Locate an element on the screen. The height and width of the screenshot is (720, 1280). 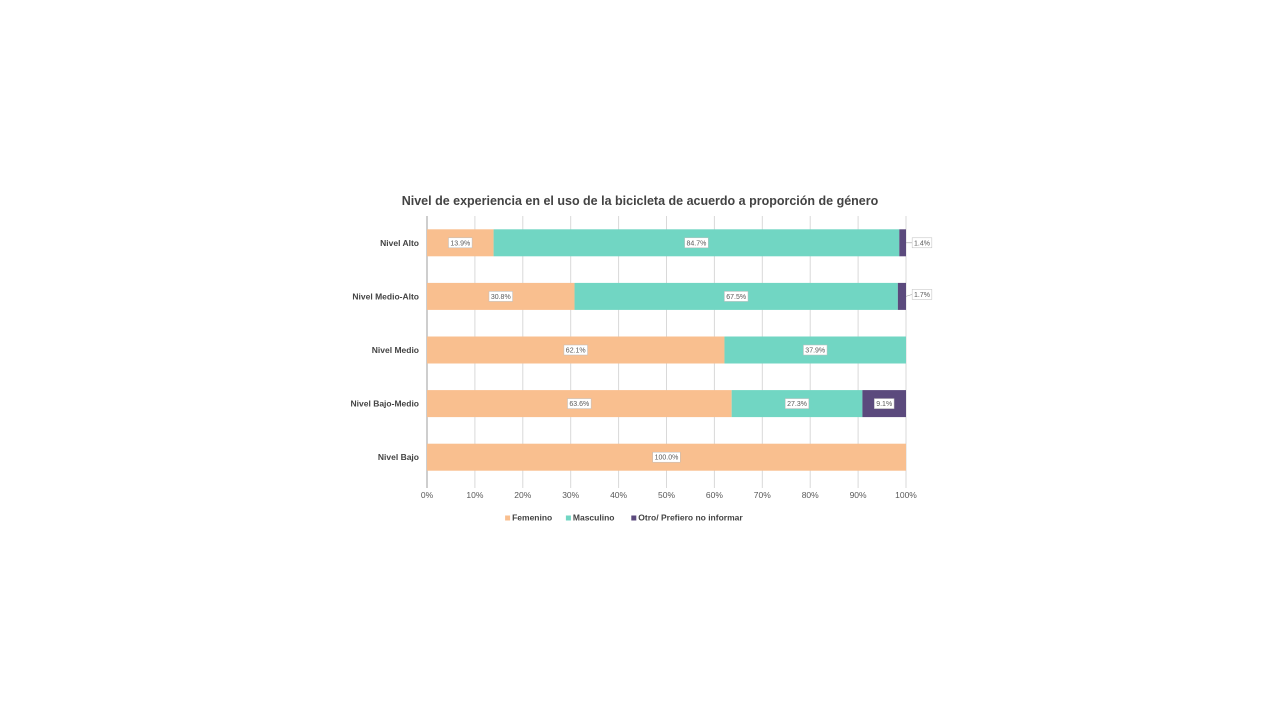
data-label: 13.9% is located at coordinates (460, 243).